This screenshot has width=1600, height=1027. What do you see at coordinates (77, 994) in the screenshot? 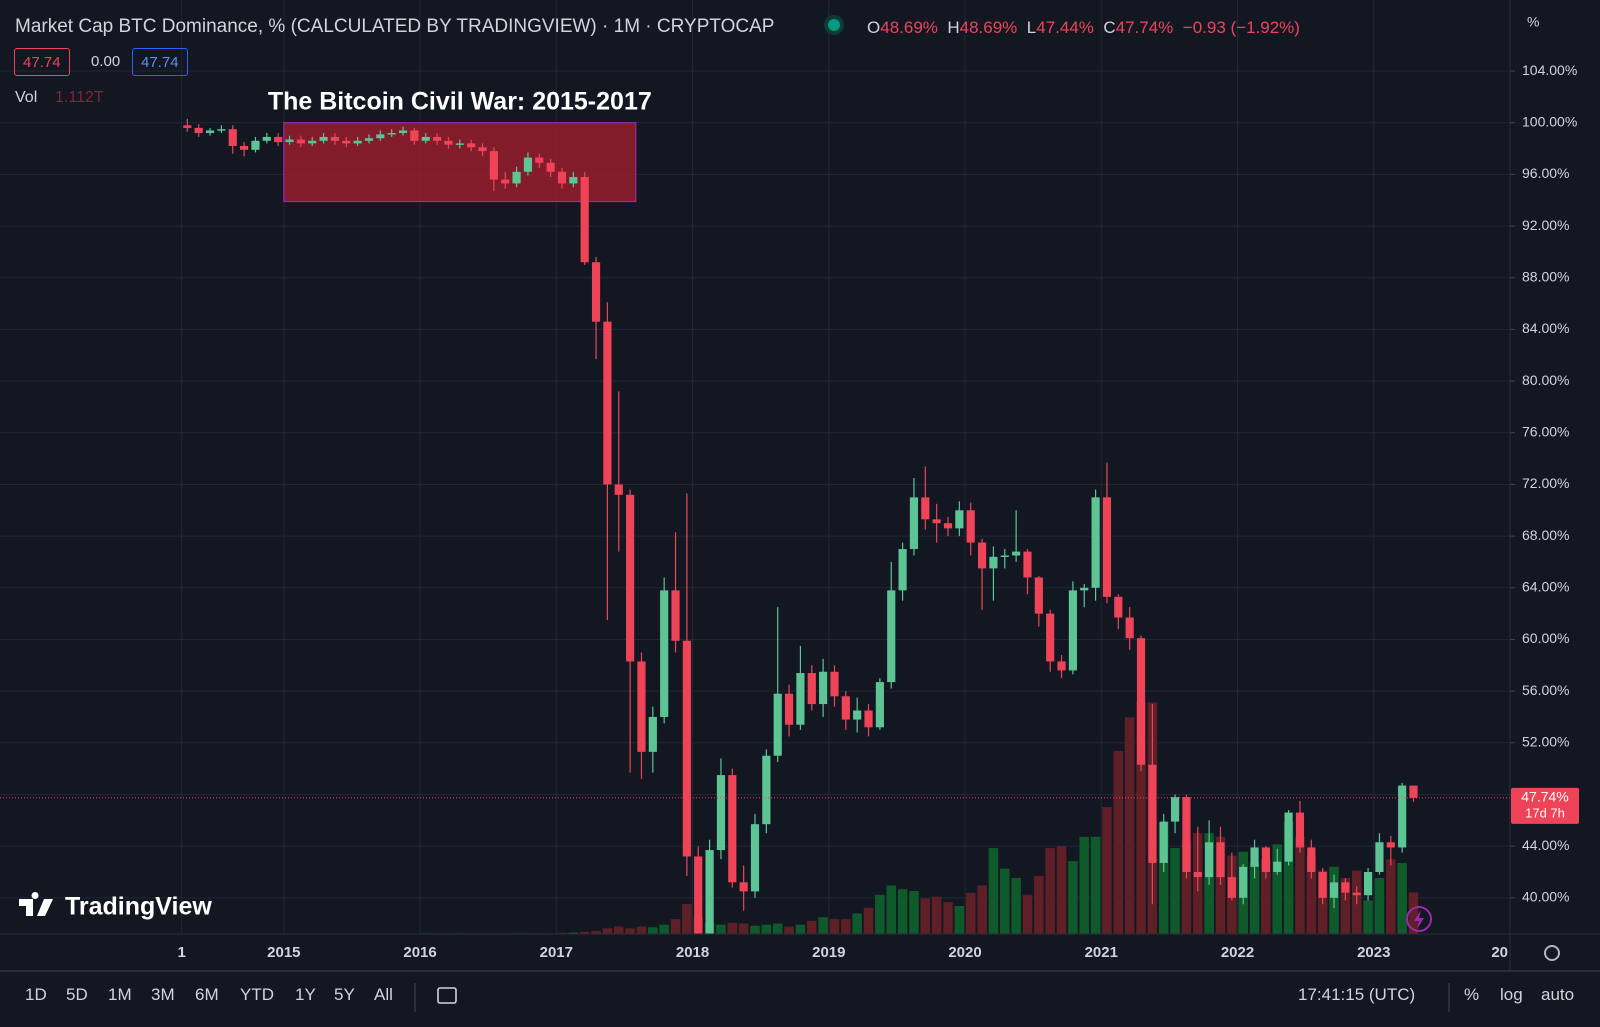
I see `range-button: 5D` at bounding box center [77, 994].